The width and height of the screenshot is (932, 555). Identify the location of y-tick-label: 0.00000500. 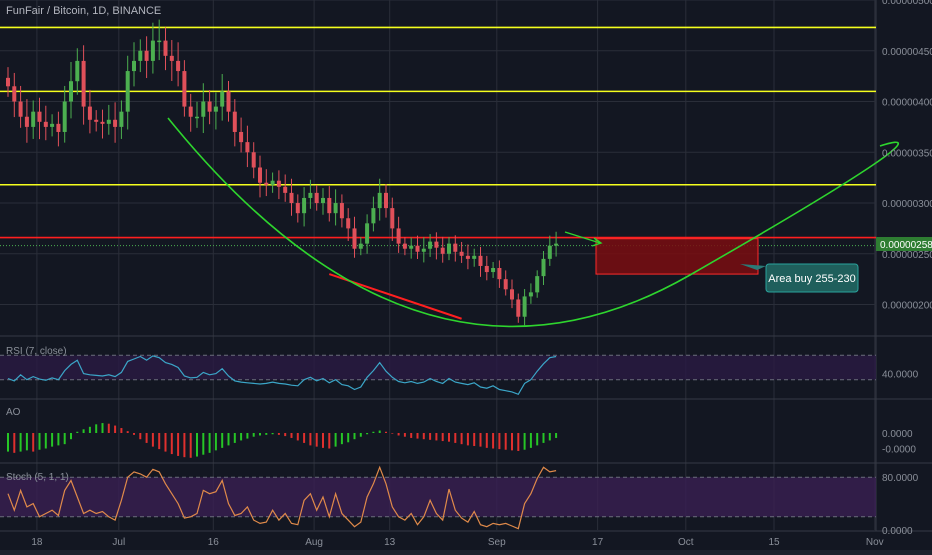
(907, 3).